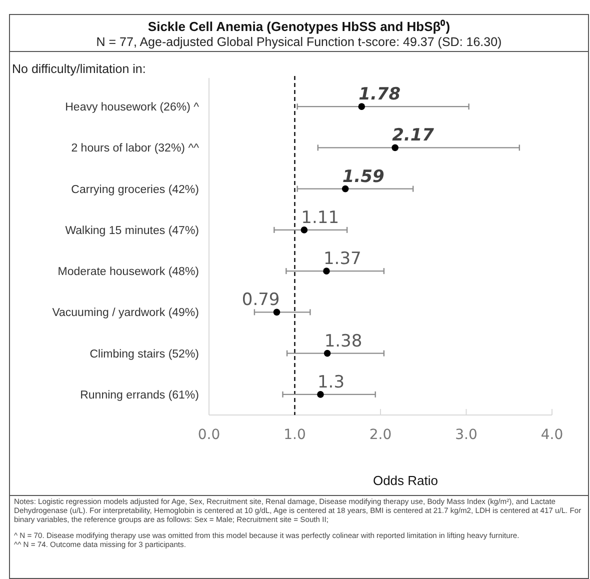 Image resolution: width=590 pixels, height=579 pixels. I want to click on y-tick-label: Moderate housework (48%), so click(129, 272).